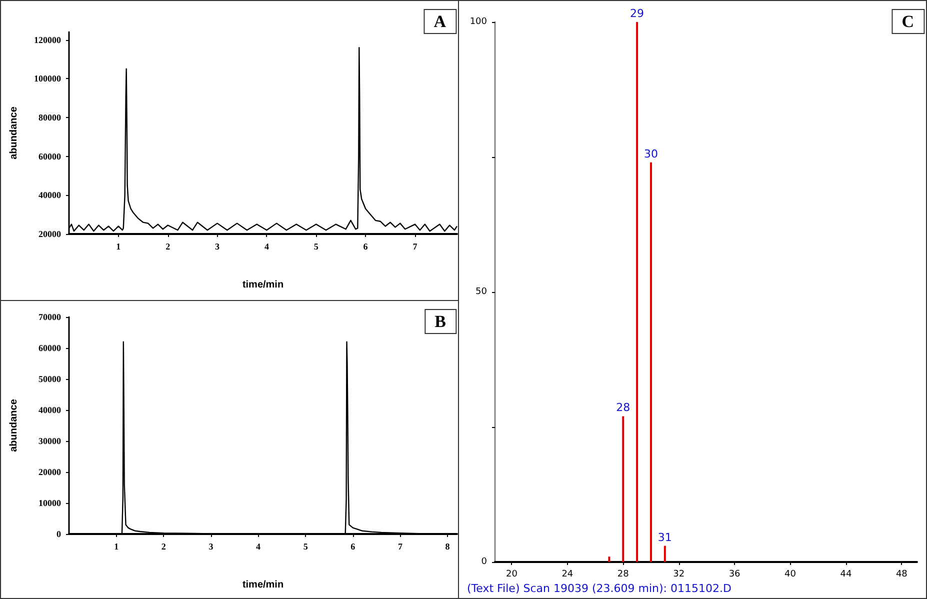  What do you see at coordinates (568, 575) in the screenshot?
I see `x-tick-label: 24` at bounding box center [568, 575].